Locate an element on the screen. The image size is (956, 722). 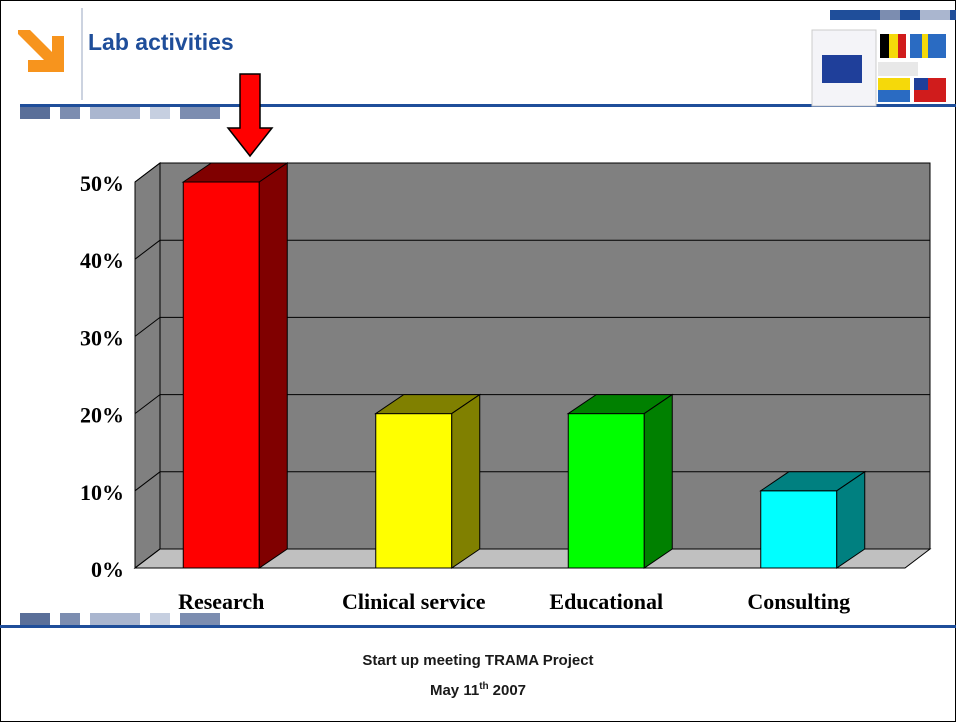
partner-logos is located at coordinates (878, 68).